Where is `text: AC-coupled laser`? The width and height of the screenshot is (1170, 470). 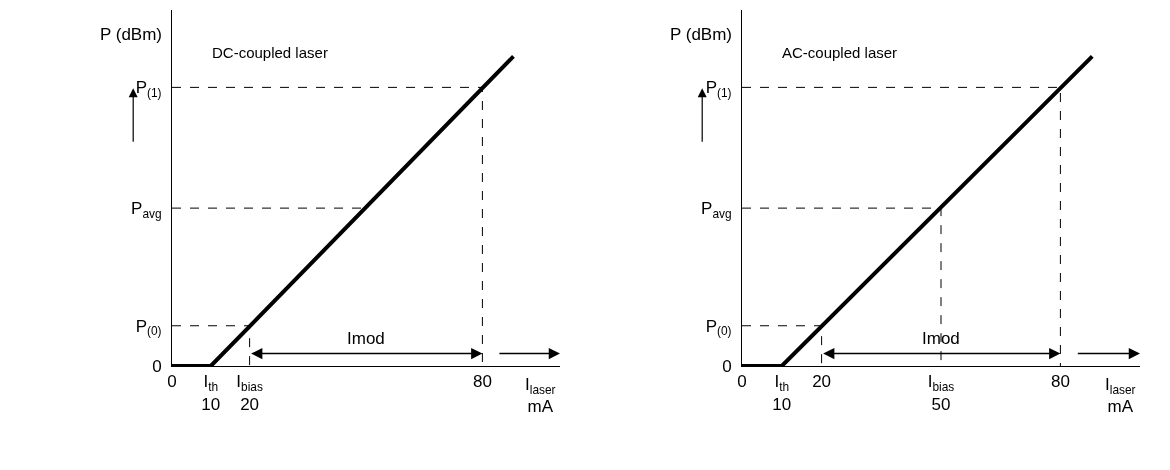
text: AC-coupled laser is located at coordinates (840, 52).